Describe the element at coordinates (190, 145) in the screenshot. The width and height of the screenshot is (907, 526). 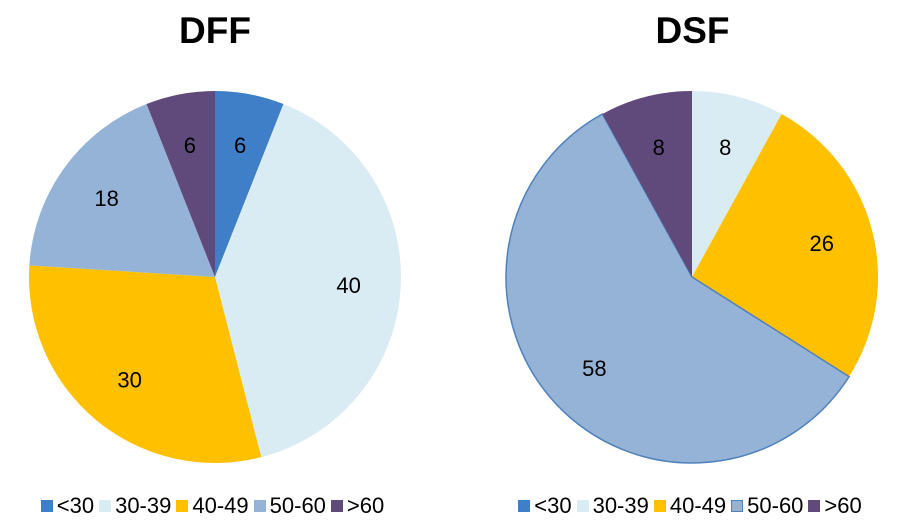
I see `data-label-gt-60: 6` at that location.